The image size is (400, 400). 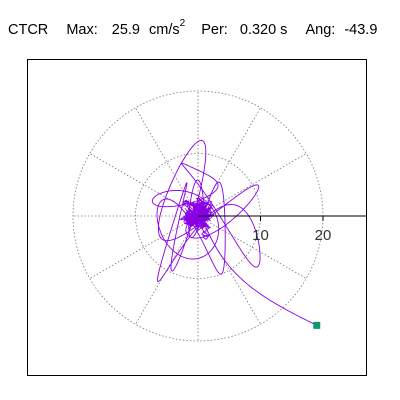 I want to click on max-unit: cm/s2, so click(x=167, y=28).